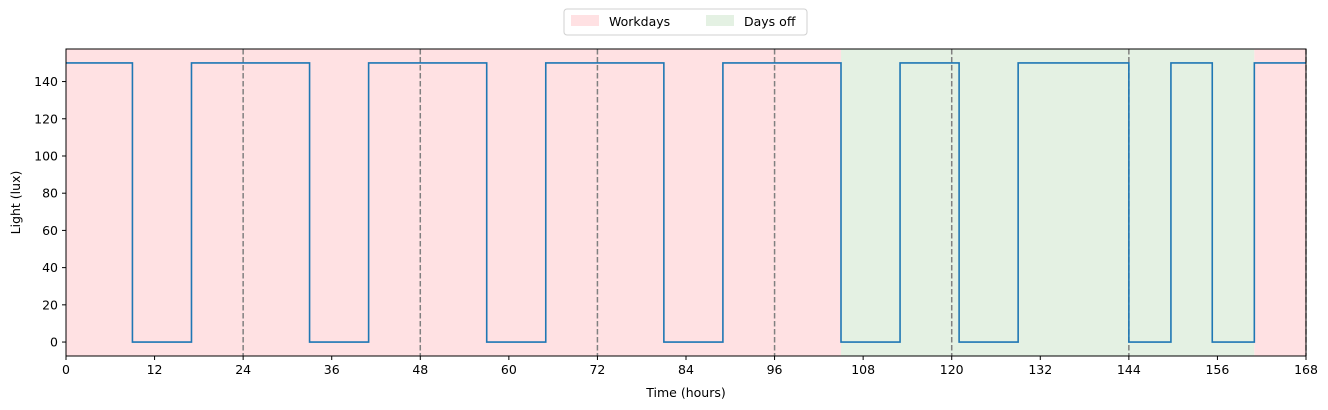 The height and width of the screenshot is (410, 1328). I want to click on x-tick-label: 48, so click(420, 369).